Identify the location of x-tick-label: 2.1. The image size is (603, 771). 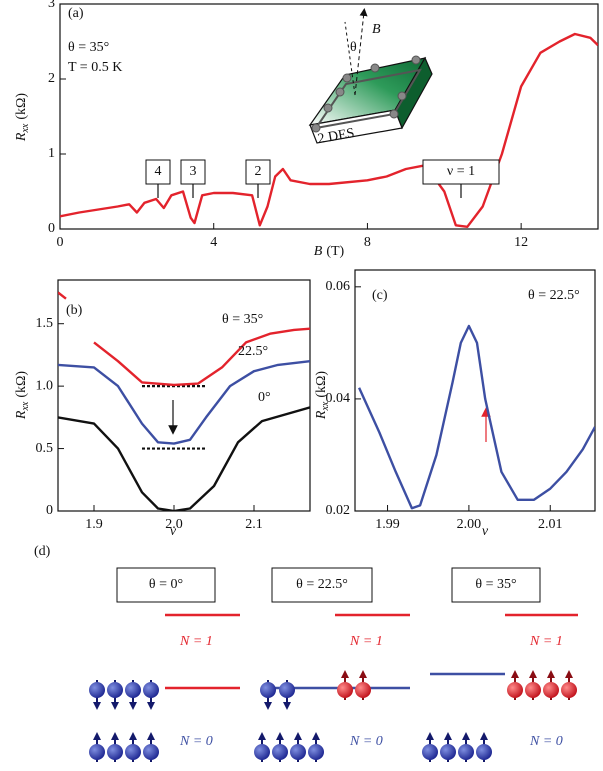
(254, 524).